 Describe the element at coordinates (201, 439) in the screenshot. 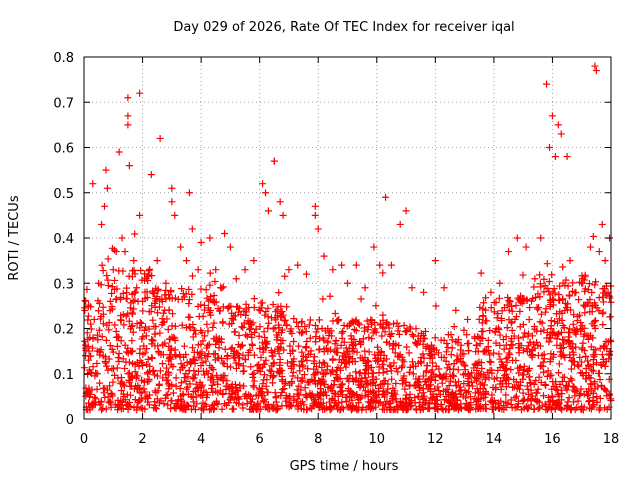

I see `x-tick-label: 4` at that location.